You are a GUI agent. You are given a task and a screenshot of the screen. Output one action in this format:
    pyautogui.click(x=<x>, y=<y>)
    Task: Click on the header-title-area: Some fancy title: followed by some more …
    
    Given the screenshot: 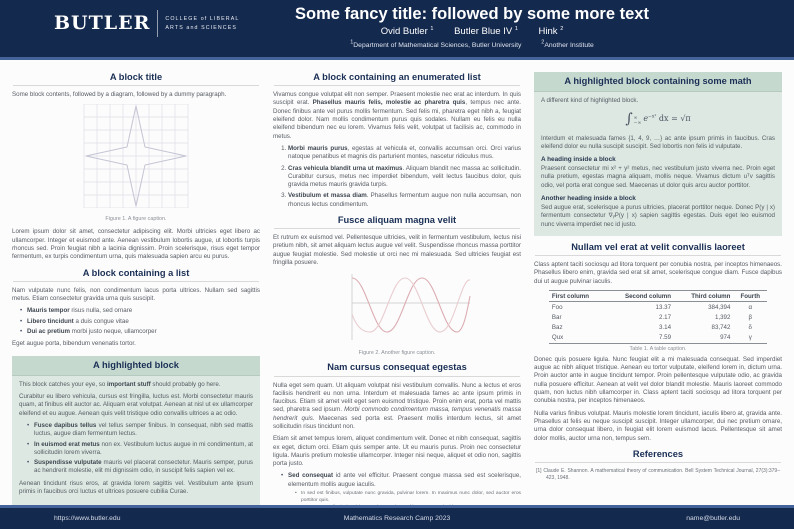 What is the action you would take?
    pyautogui.click(x=472, y=27)
    